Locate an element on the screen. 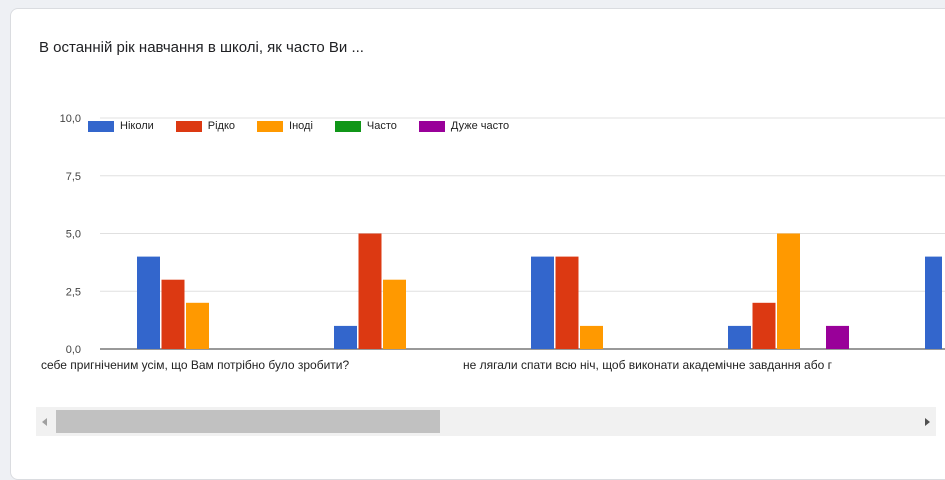 This screenshot has height=480, width=945. legend-entry: Рідко is located at coordinates (205, 126).